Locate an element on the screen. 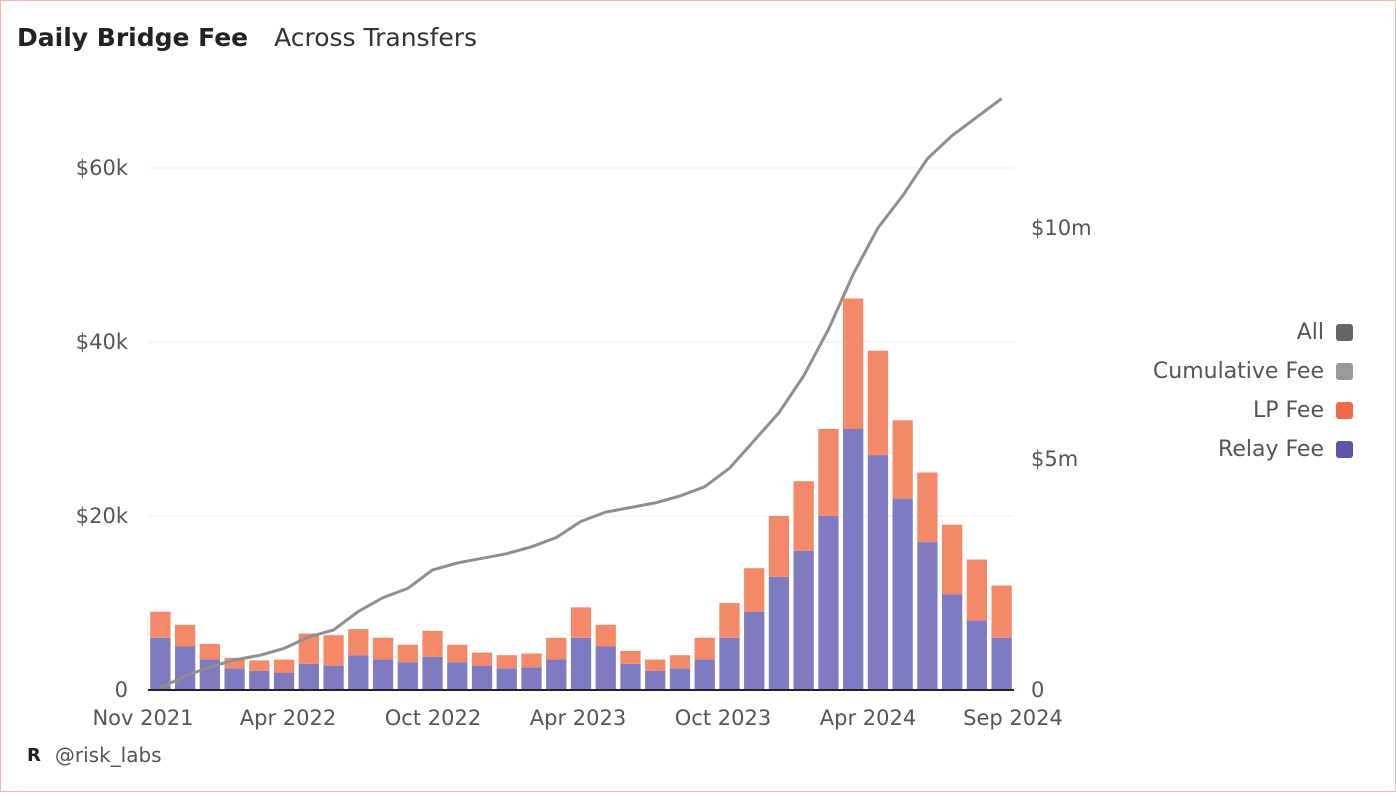 Image resolution: width=1396 pixels, height=793 pixels. legend-label: Cumulative Fee is located at coordinates (1238, 371).